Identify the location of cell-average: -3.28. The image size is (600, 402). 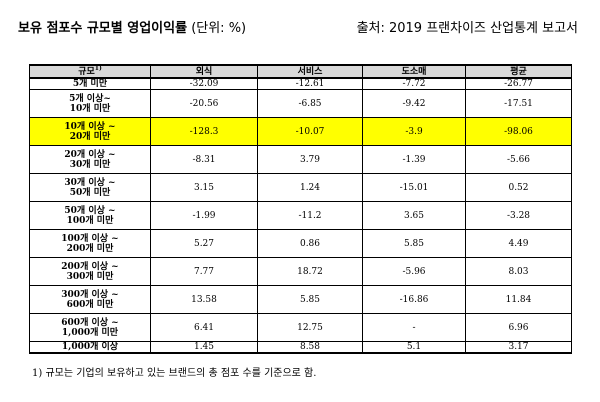
(518, 215).